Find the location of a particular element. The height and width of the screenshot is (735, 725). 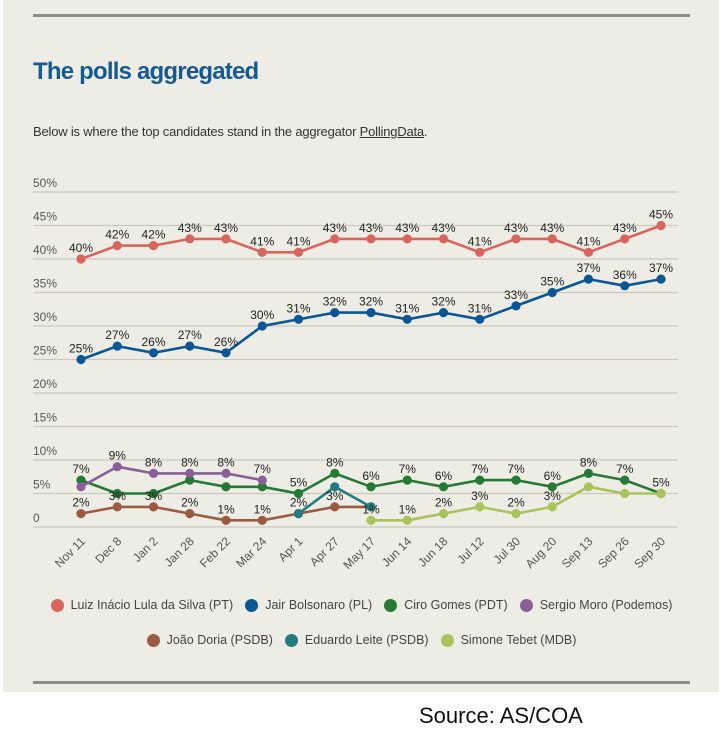

y-tick-label: 50% is located at coordinates (45, 183).